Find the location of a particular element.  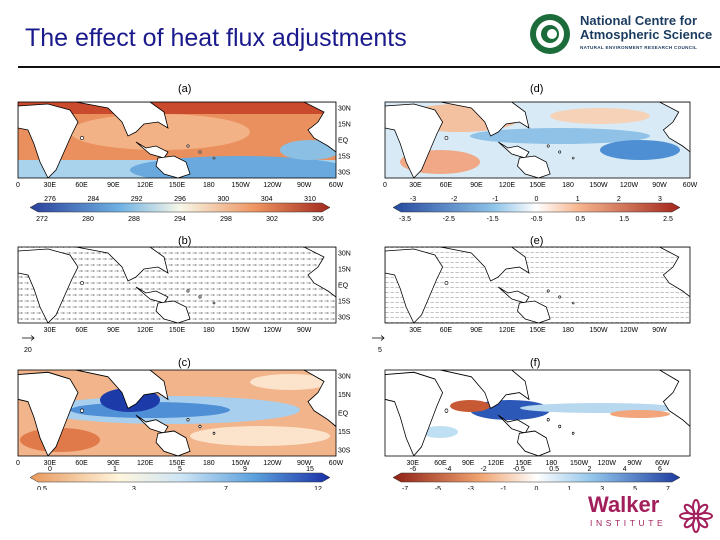

panel-c-lon-tick: 180 is located at coordinates (209, 463).